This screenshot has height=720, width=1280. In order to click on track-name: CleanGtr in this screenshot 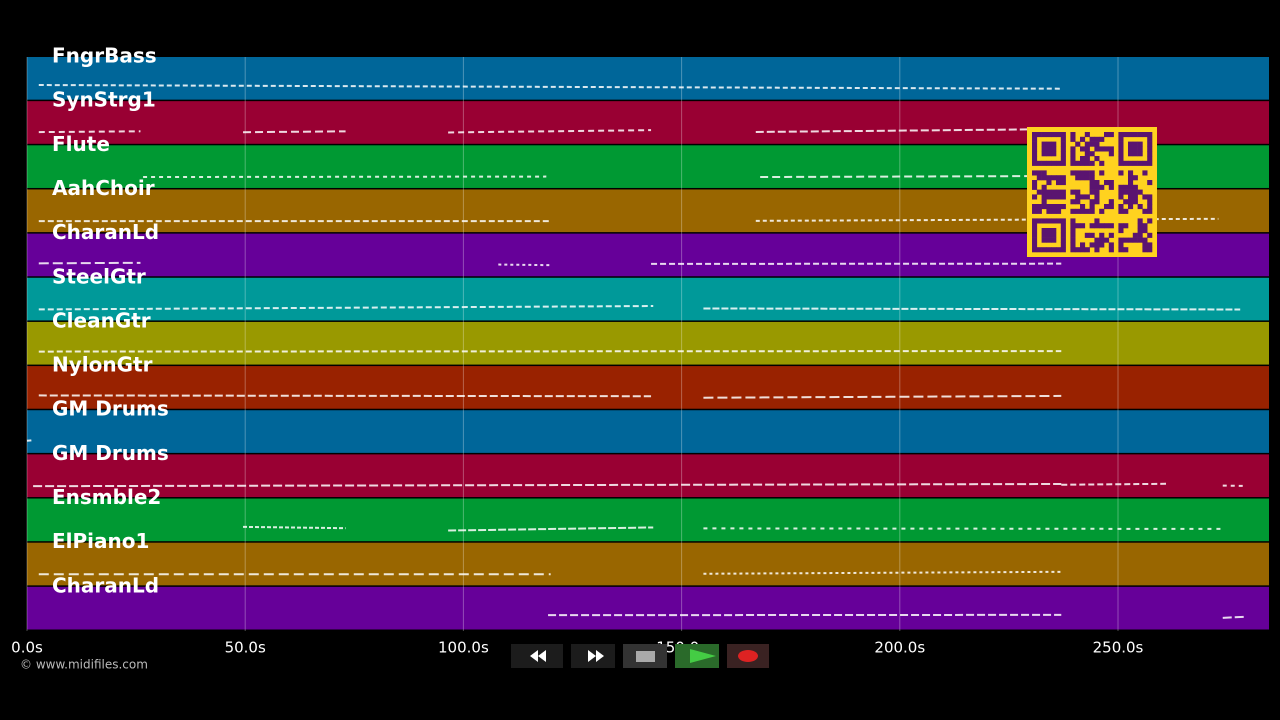, I will do `click(101, 320)`.